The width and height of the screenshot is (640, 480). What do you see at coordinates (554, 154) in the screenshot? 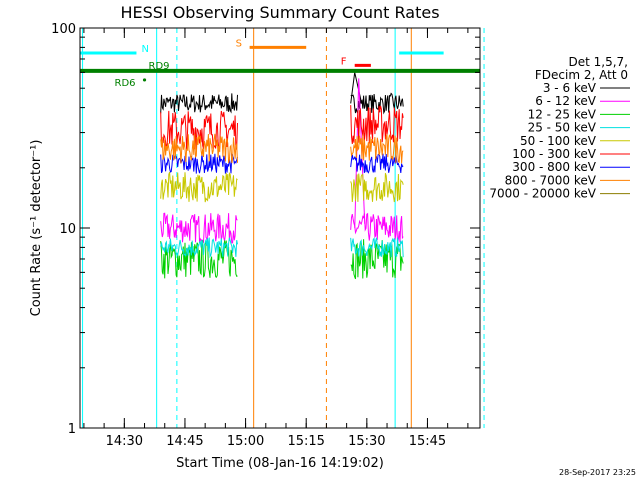
I see `legend-entry-label: 100 - 300 keV` at bounding box center [554, 154].